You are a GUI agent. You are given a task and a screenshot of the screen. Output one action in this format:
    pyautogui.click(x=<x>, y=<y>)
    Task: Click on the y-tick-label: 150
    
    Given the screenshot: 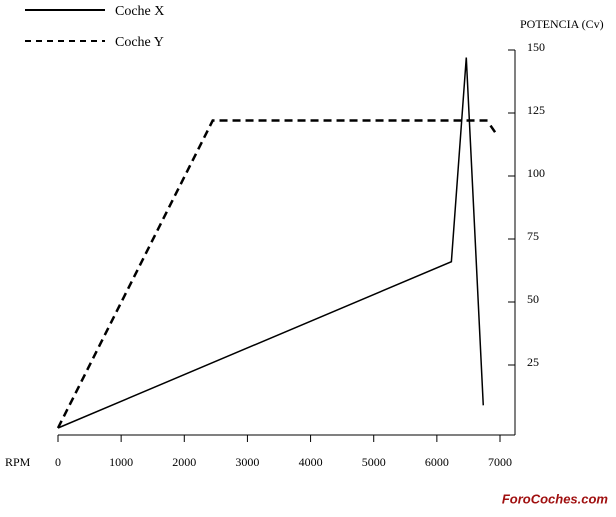 What is the action you would take?
    pyautogui.click(x=536, y=47)
    